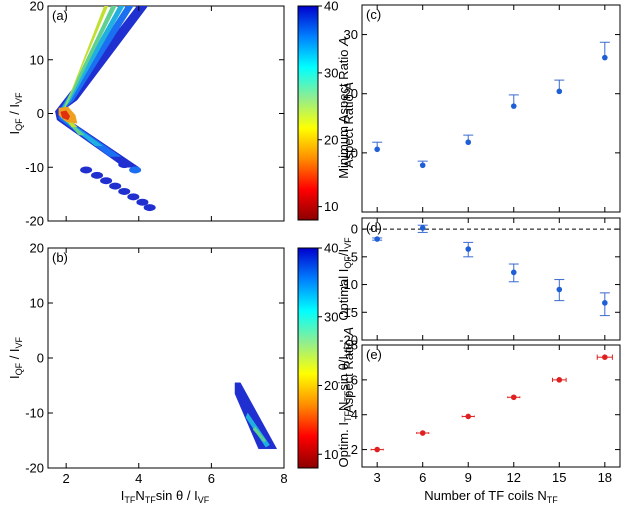  What do you see at coordinates (34, 413) in the screenshot?
I see `panel-b-ytick-label: -10` at bounding box center [34, 413].